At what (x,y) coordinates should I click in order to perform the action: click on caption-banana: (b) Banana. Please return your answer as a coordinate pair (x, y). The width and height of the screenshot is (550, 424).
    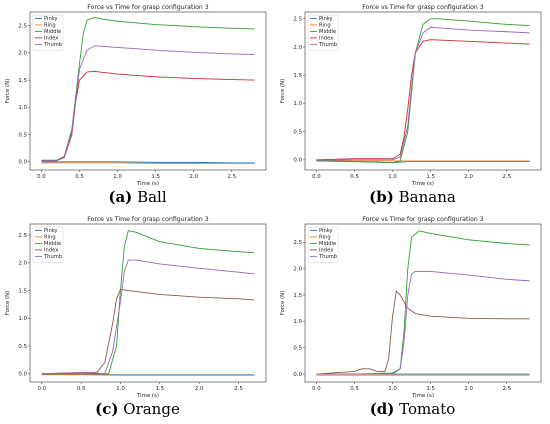
    Looking at the image, I should click on (412, 197).